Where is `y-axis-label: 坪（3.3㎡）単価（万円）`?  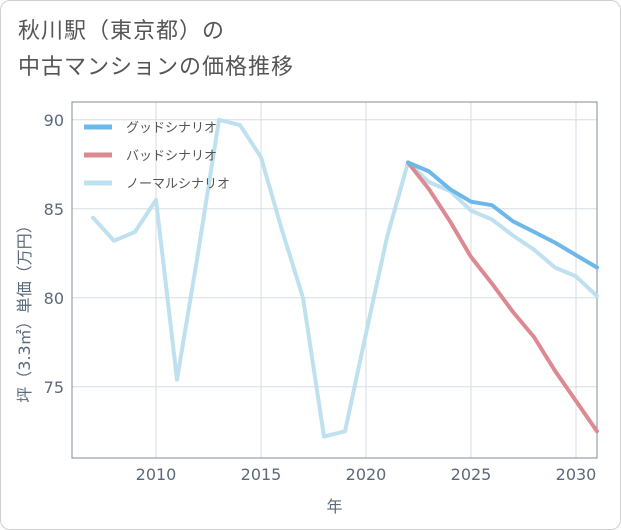 y-axis-label: 坪（3.3㎡）単価（万円） is located at coordinates (24, 309).